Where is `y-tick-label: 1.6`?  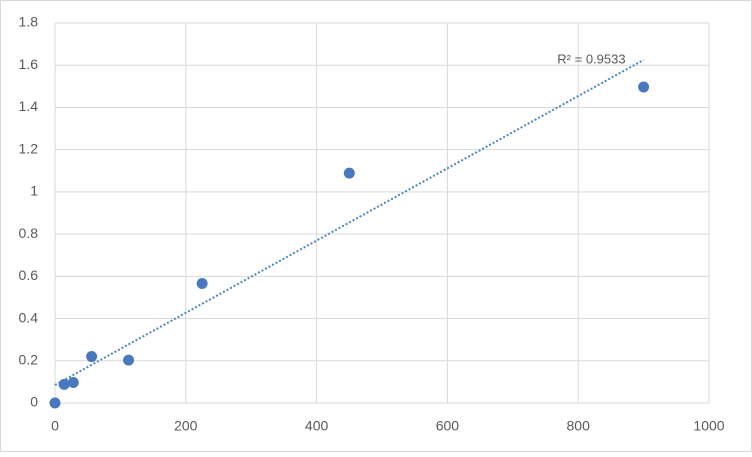 y-tick-label: 1.6 is located at coordinates (29, 64).